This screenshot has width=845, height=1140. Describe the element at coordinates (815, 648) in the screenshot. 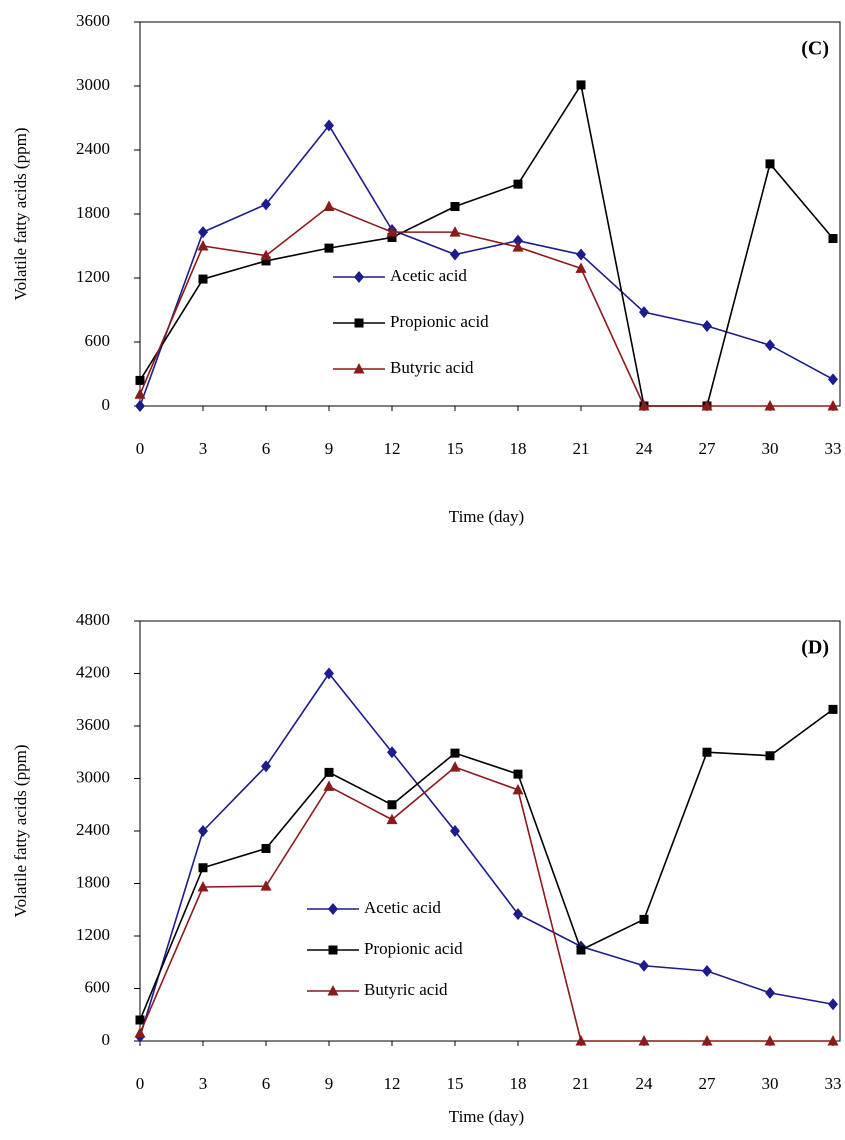

I see `panel-label: (D)` at that location.